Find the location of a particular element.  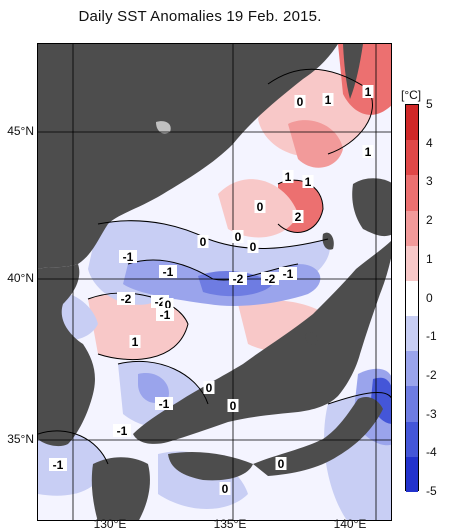

map-title: Daily SST Anomalies 19 Feb. 2015. is located at coordinates (200, 16).